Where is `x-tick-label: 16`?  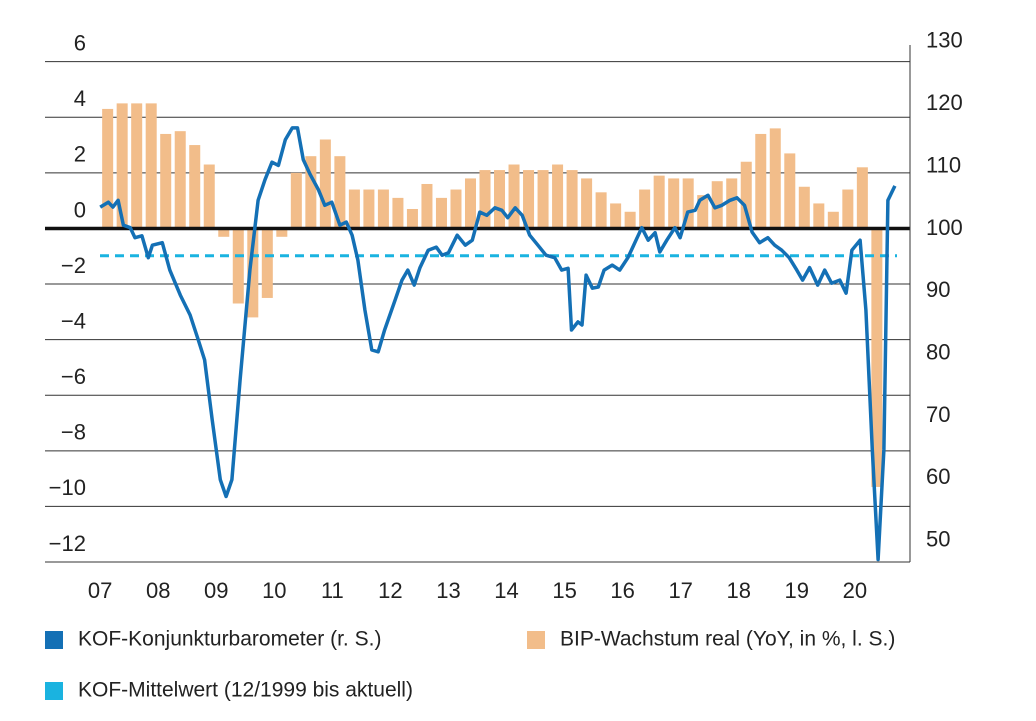 x-tick-label: 16 is located at coordinates (622, 590).